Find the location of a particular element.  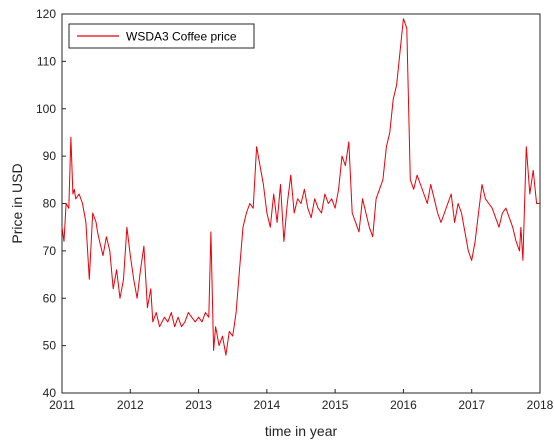

x-axis-ticks: 2011 2012 2013 2014 2015 2016 2017 2018 is located at coordinates (301, 400).